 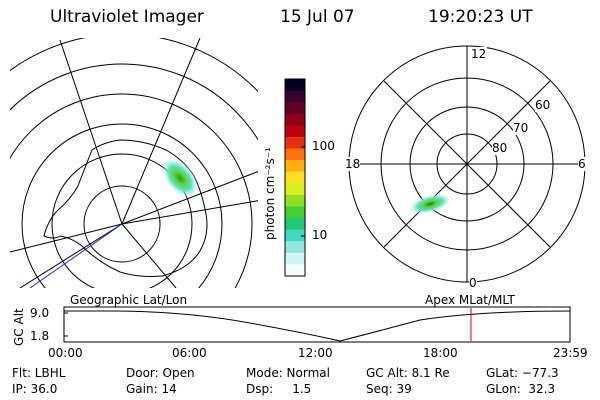 What do you see at coordinates (160, 373) in the screenshot?
I see `door-info: Door: Open` at bounding box center [160, 373].